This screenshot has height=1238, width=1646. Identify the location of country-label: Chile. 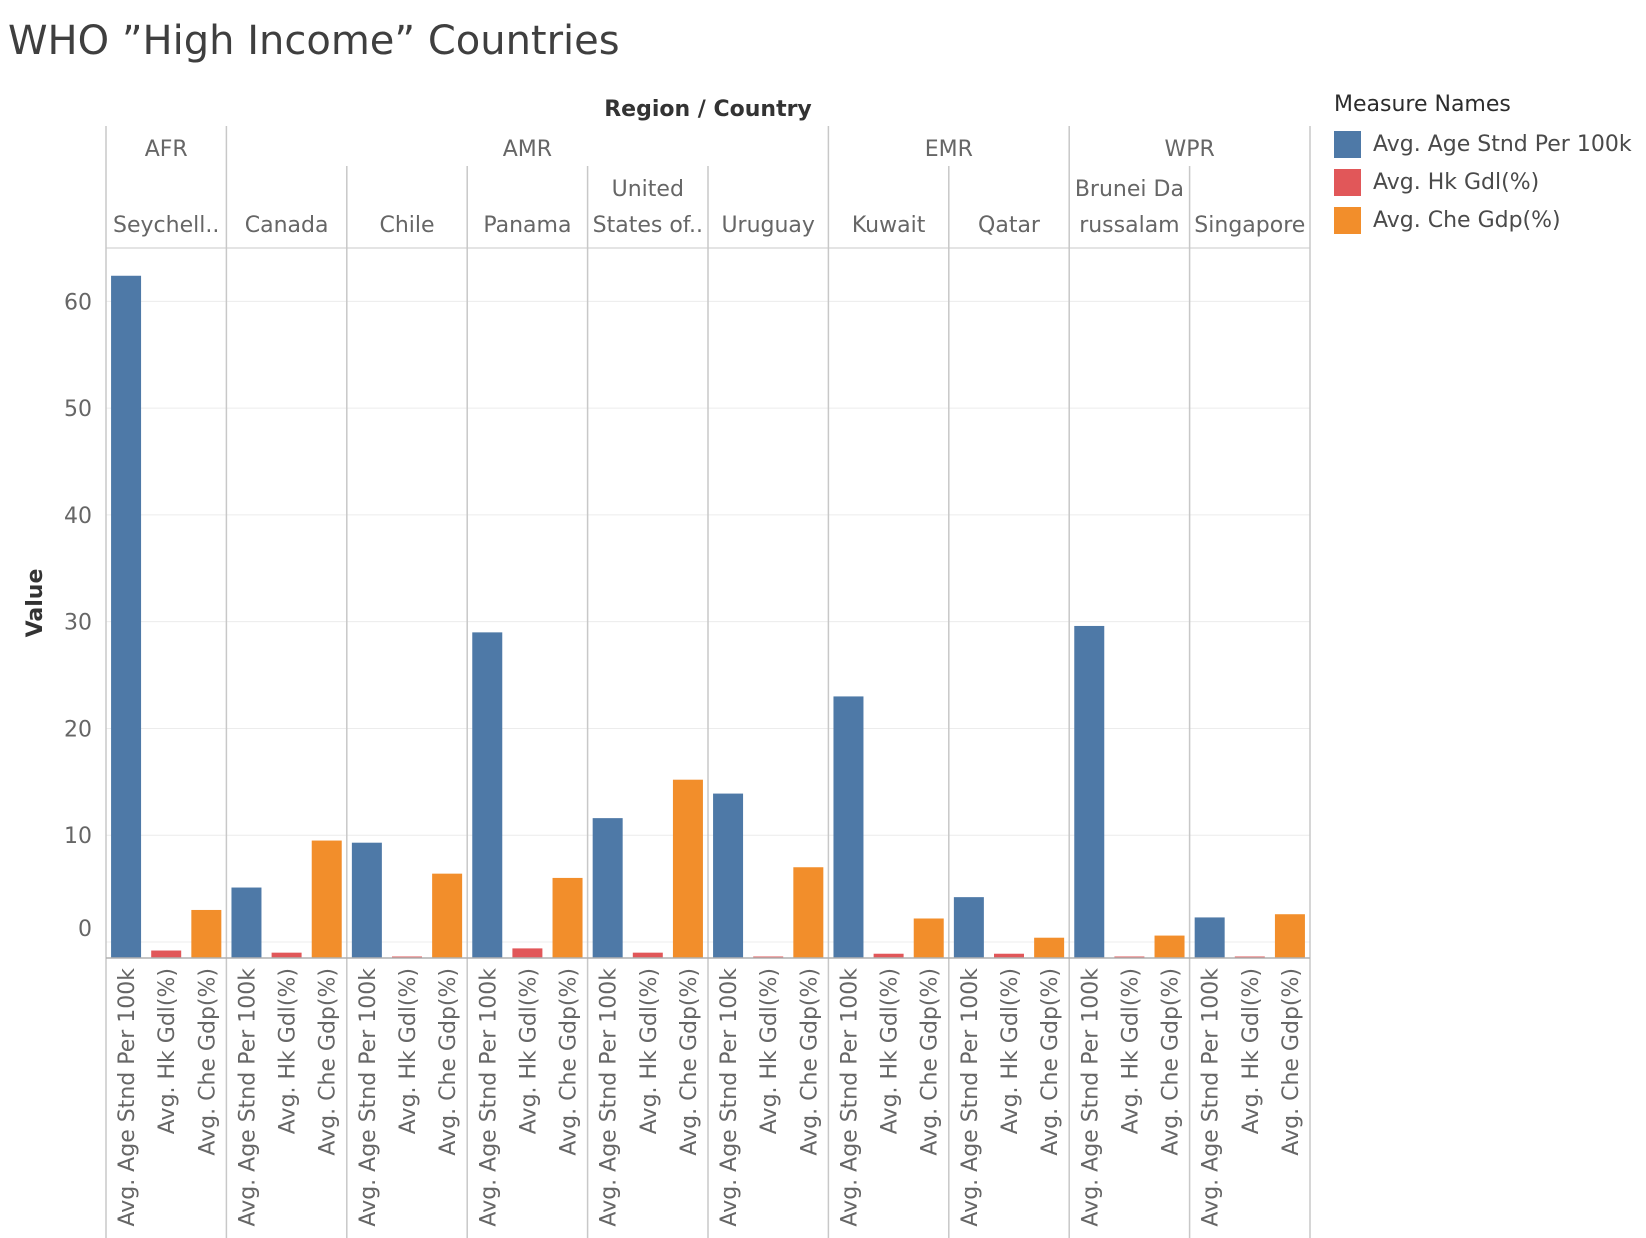
(406, 225).